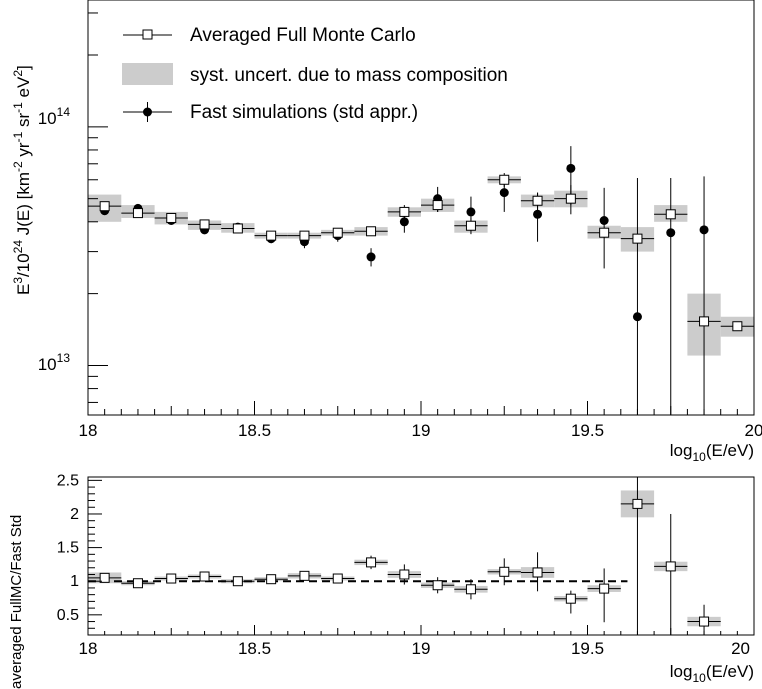 Image resolution: width=762 pixels, height=689 pixels. Describe the element at coordinates (54, 116) in the screenshot. I see `top-y-tick-label: 1014` at that location.